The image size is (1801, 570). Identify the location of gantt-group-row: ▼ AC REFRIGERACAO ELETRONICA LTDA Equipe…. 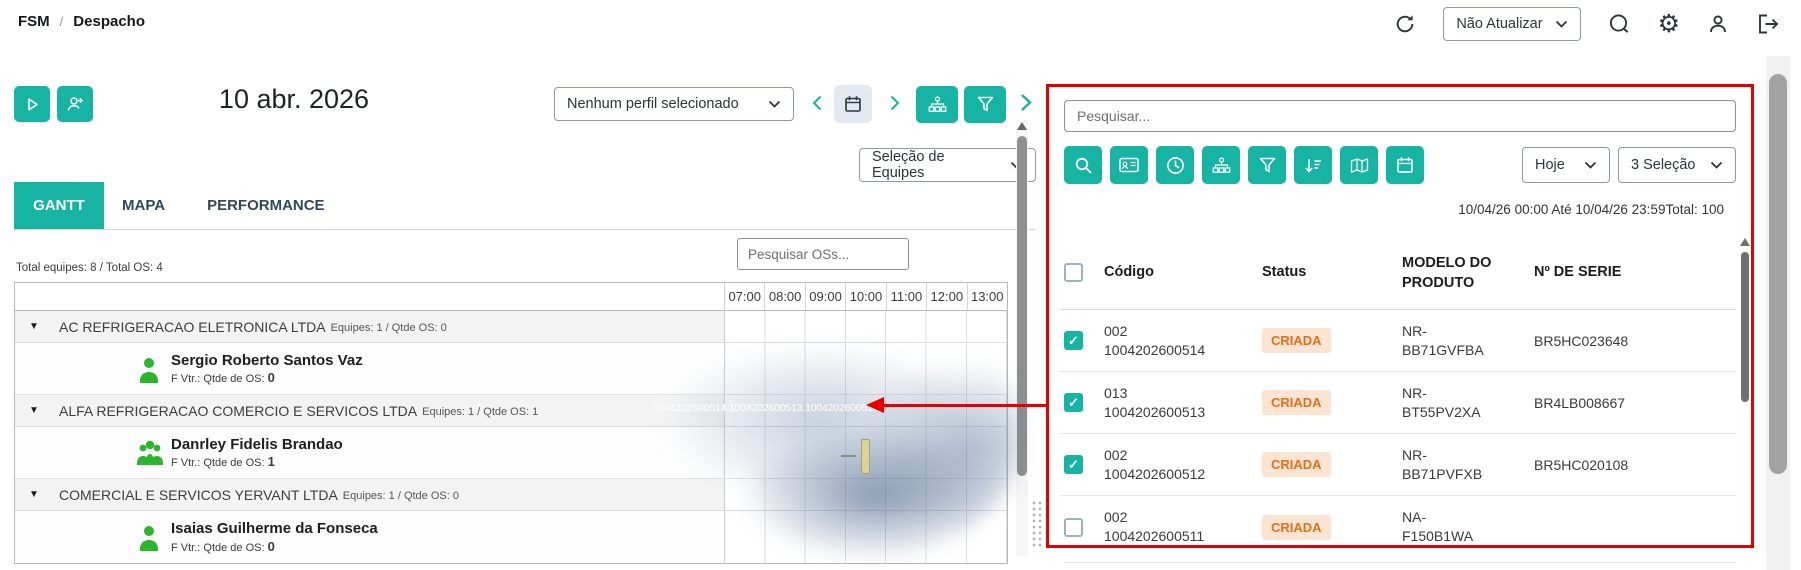
(511, 327).